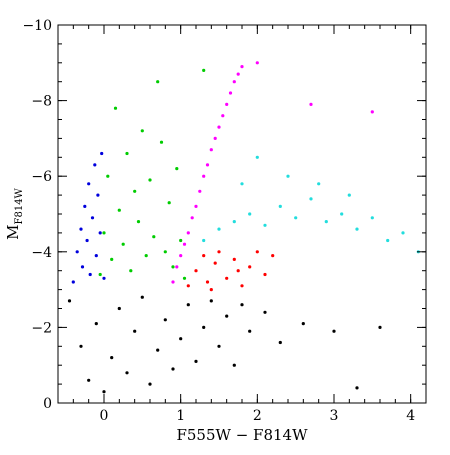  Describe the element at coordinates (19, 205) in the screenshot. I see `y-axis-title-subscript: F814W` at that location.